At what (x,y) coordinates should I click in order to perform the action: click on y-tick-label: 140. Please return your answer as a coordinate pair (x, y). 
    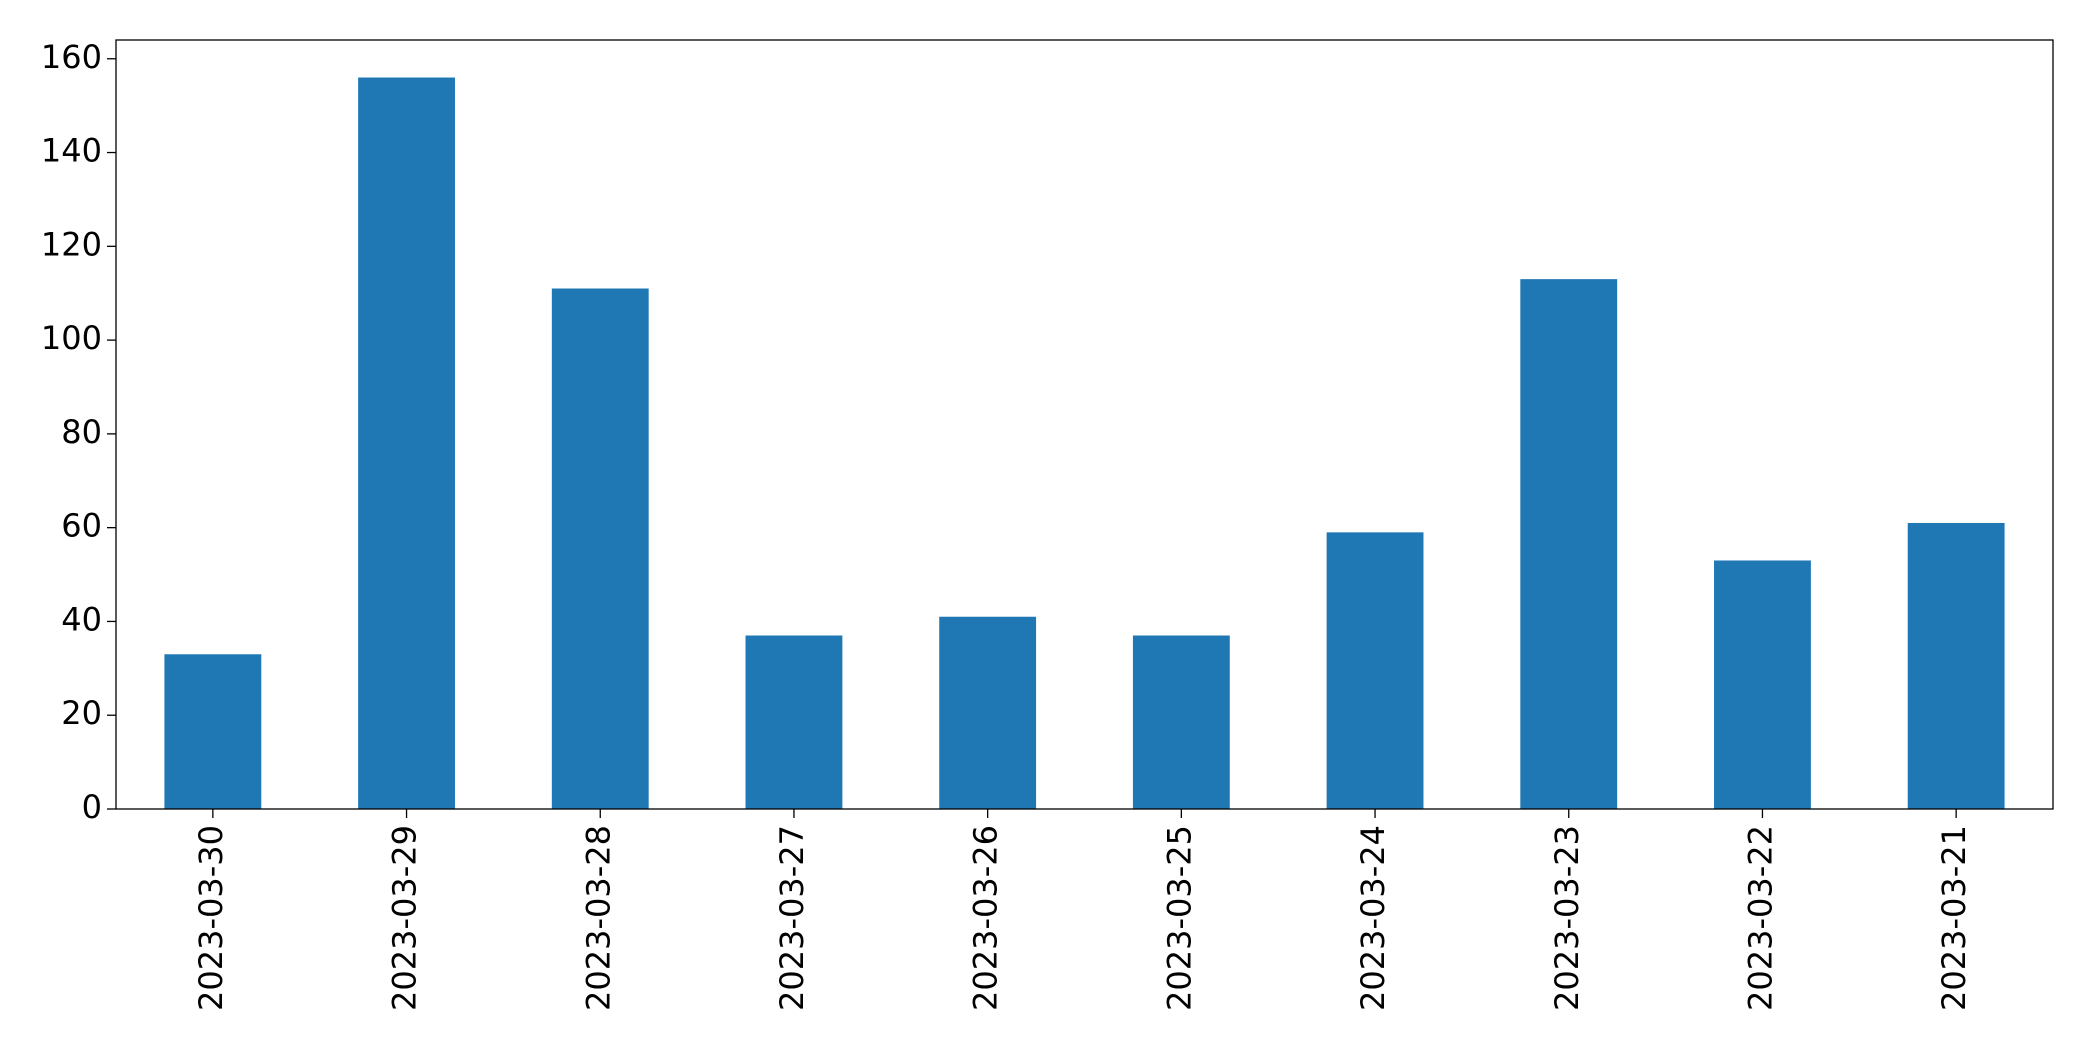
    Looking at the image, I should click on (71, 151).